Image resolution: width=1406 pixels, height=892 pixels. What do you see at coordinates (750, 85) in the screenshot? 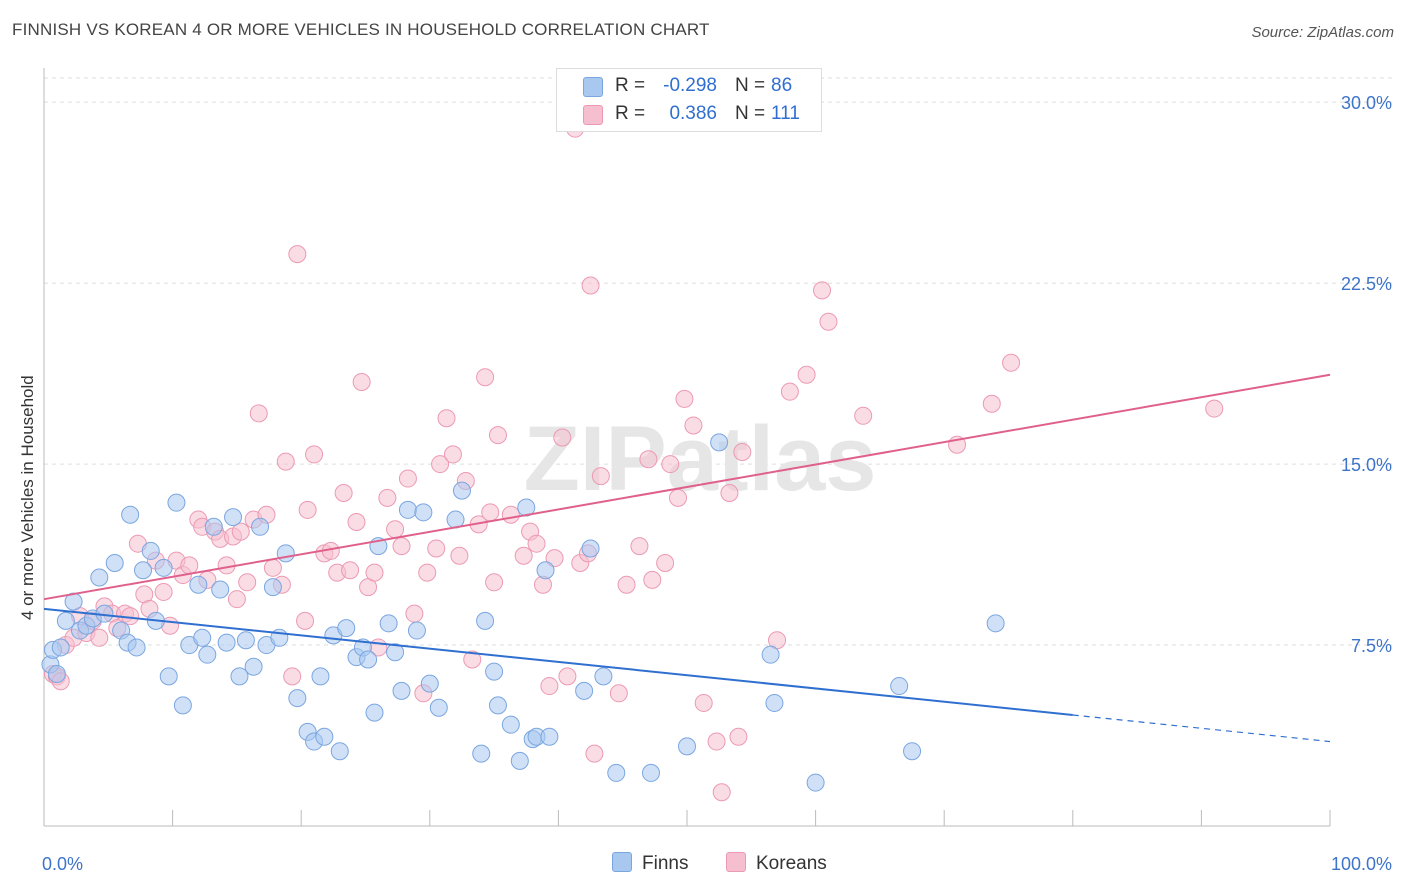
I see `finns-n-label: N =` at bounding box center [750, 85].